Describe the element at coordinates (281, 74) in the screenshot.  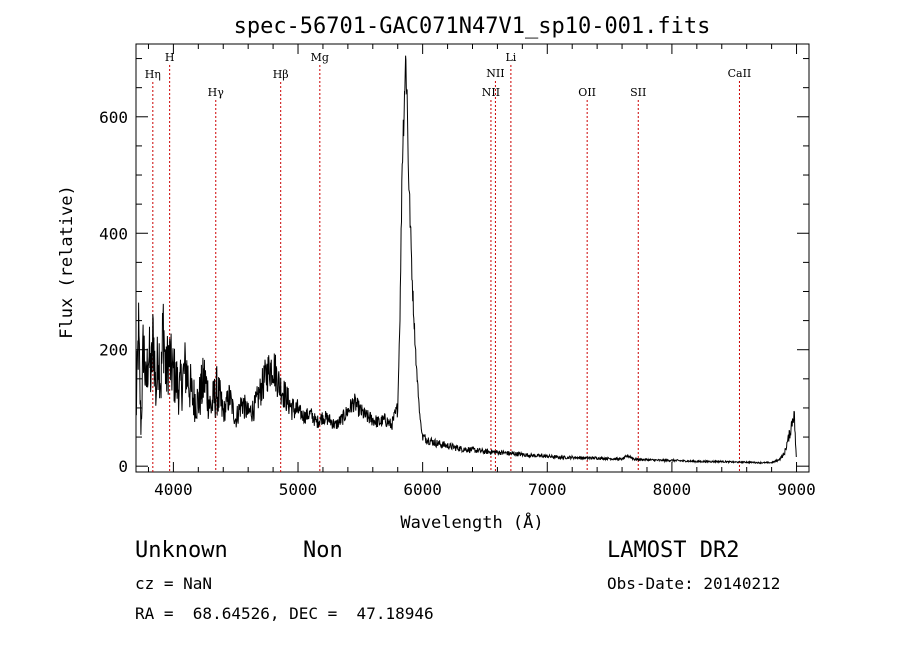
I see `line-marker-label: Hβ` at that location.